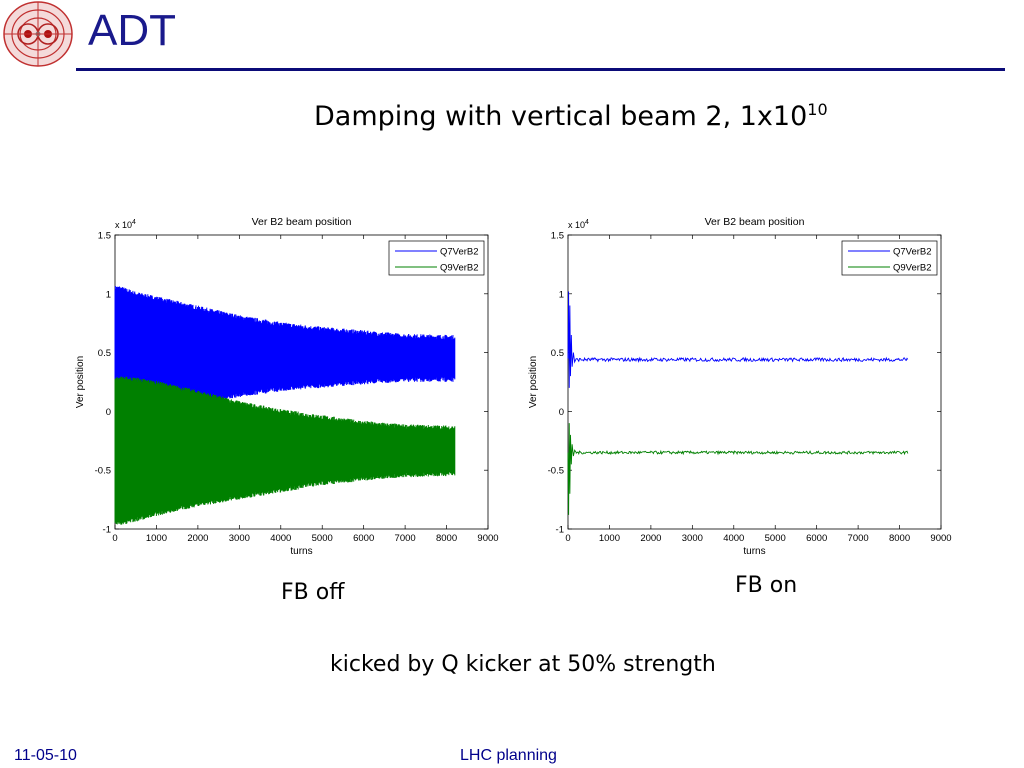 The width and height of the screenshot is (1024, 768). I want to click on slide-title: ADT, so click(132, 30).